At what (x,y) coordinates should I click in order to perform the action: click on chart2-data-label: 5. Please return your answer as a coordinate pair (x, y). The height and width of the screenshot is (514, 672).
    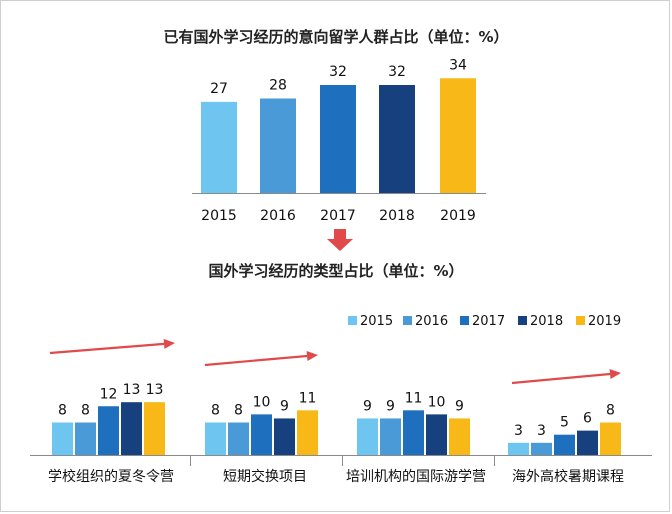
    Looking at the image, I should click on (564, 423).